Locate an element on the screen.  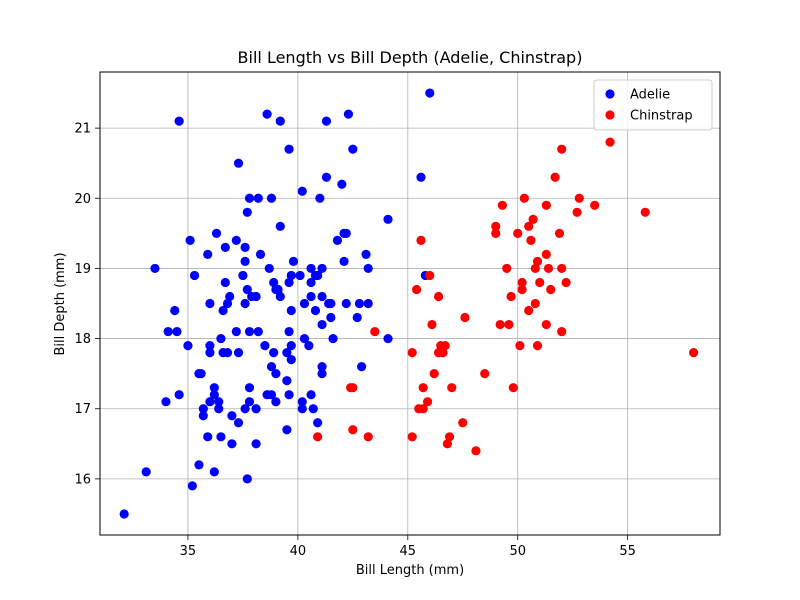
legend-marker is located at coordinates (610, 115).